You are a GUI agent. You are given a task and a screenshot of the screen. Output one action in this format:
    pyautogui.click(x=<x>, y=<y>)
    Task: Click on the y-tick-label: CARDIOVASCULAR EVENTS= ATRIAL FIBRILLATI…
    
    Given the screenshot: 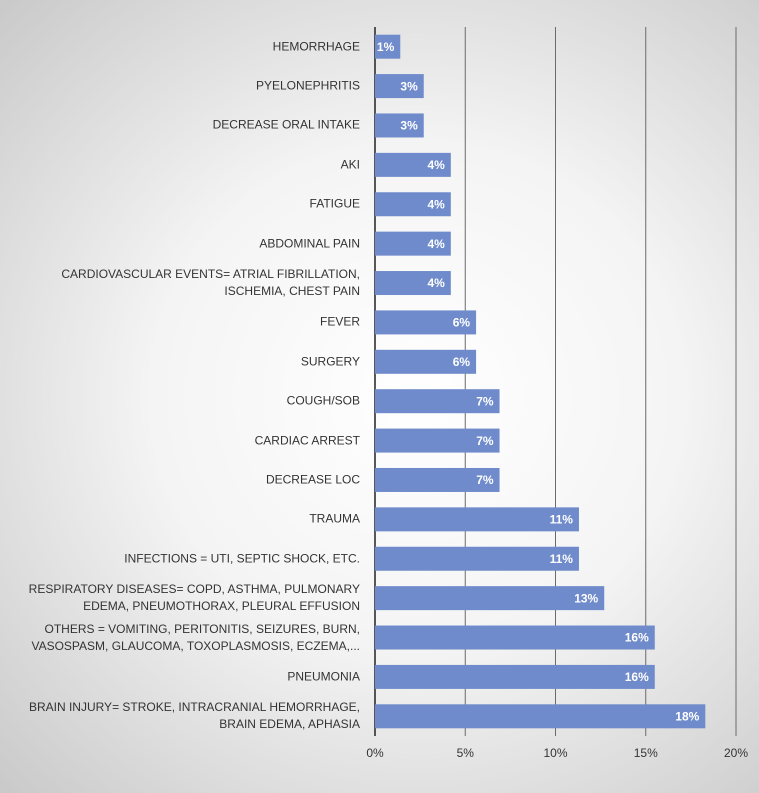 What is the action you would take?
    pyautogui.click(x=210, y=283)
    